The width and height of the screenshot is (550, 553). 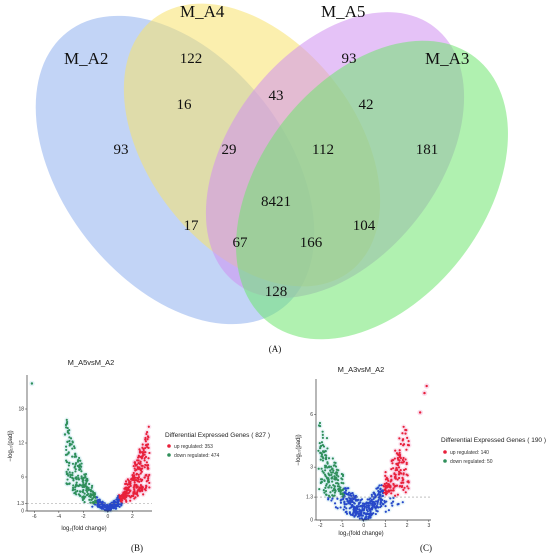 What do you see at coordinates (469, 453) in the screenshot?
I see `volcano-c-legend-up: up regulated: 140` at bounding box center [469, 453].